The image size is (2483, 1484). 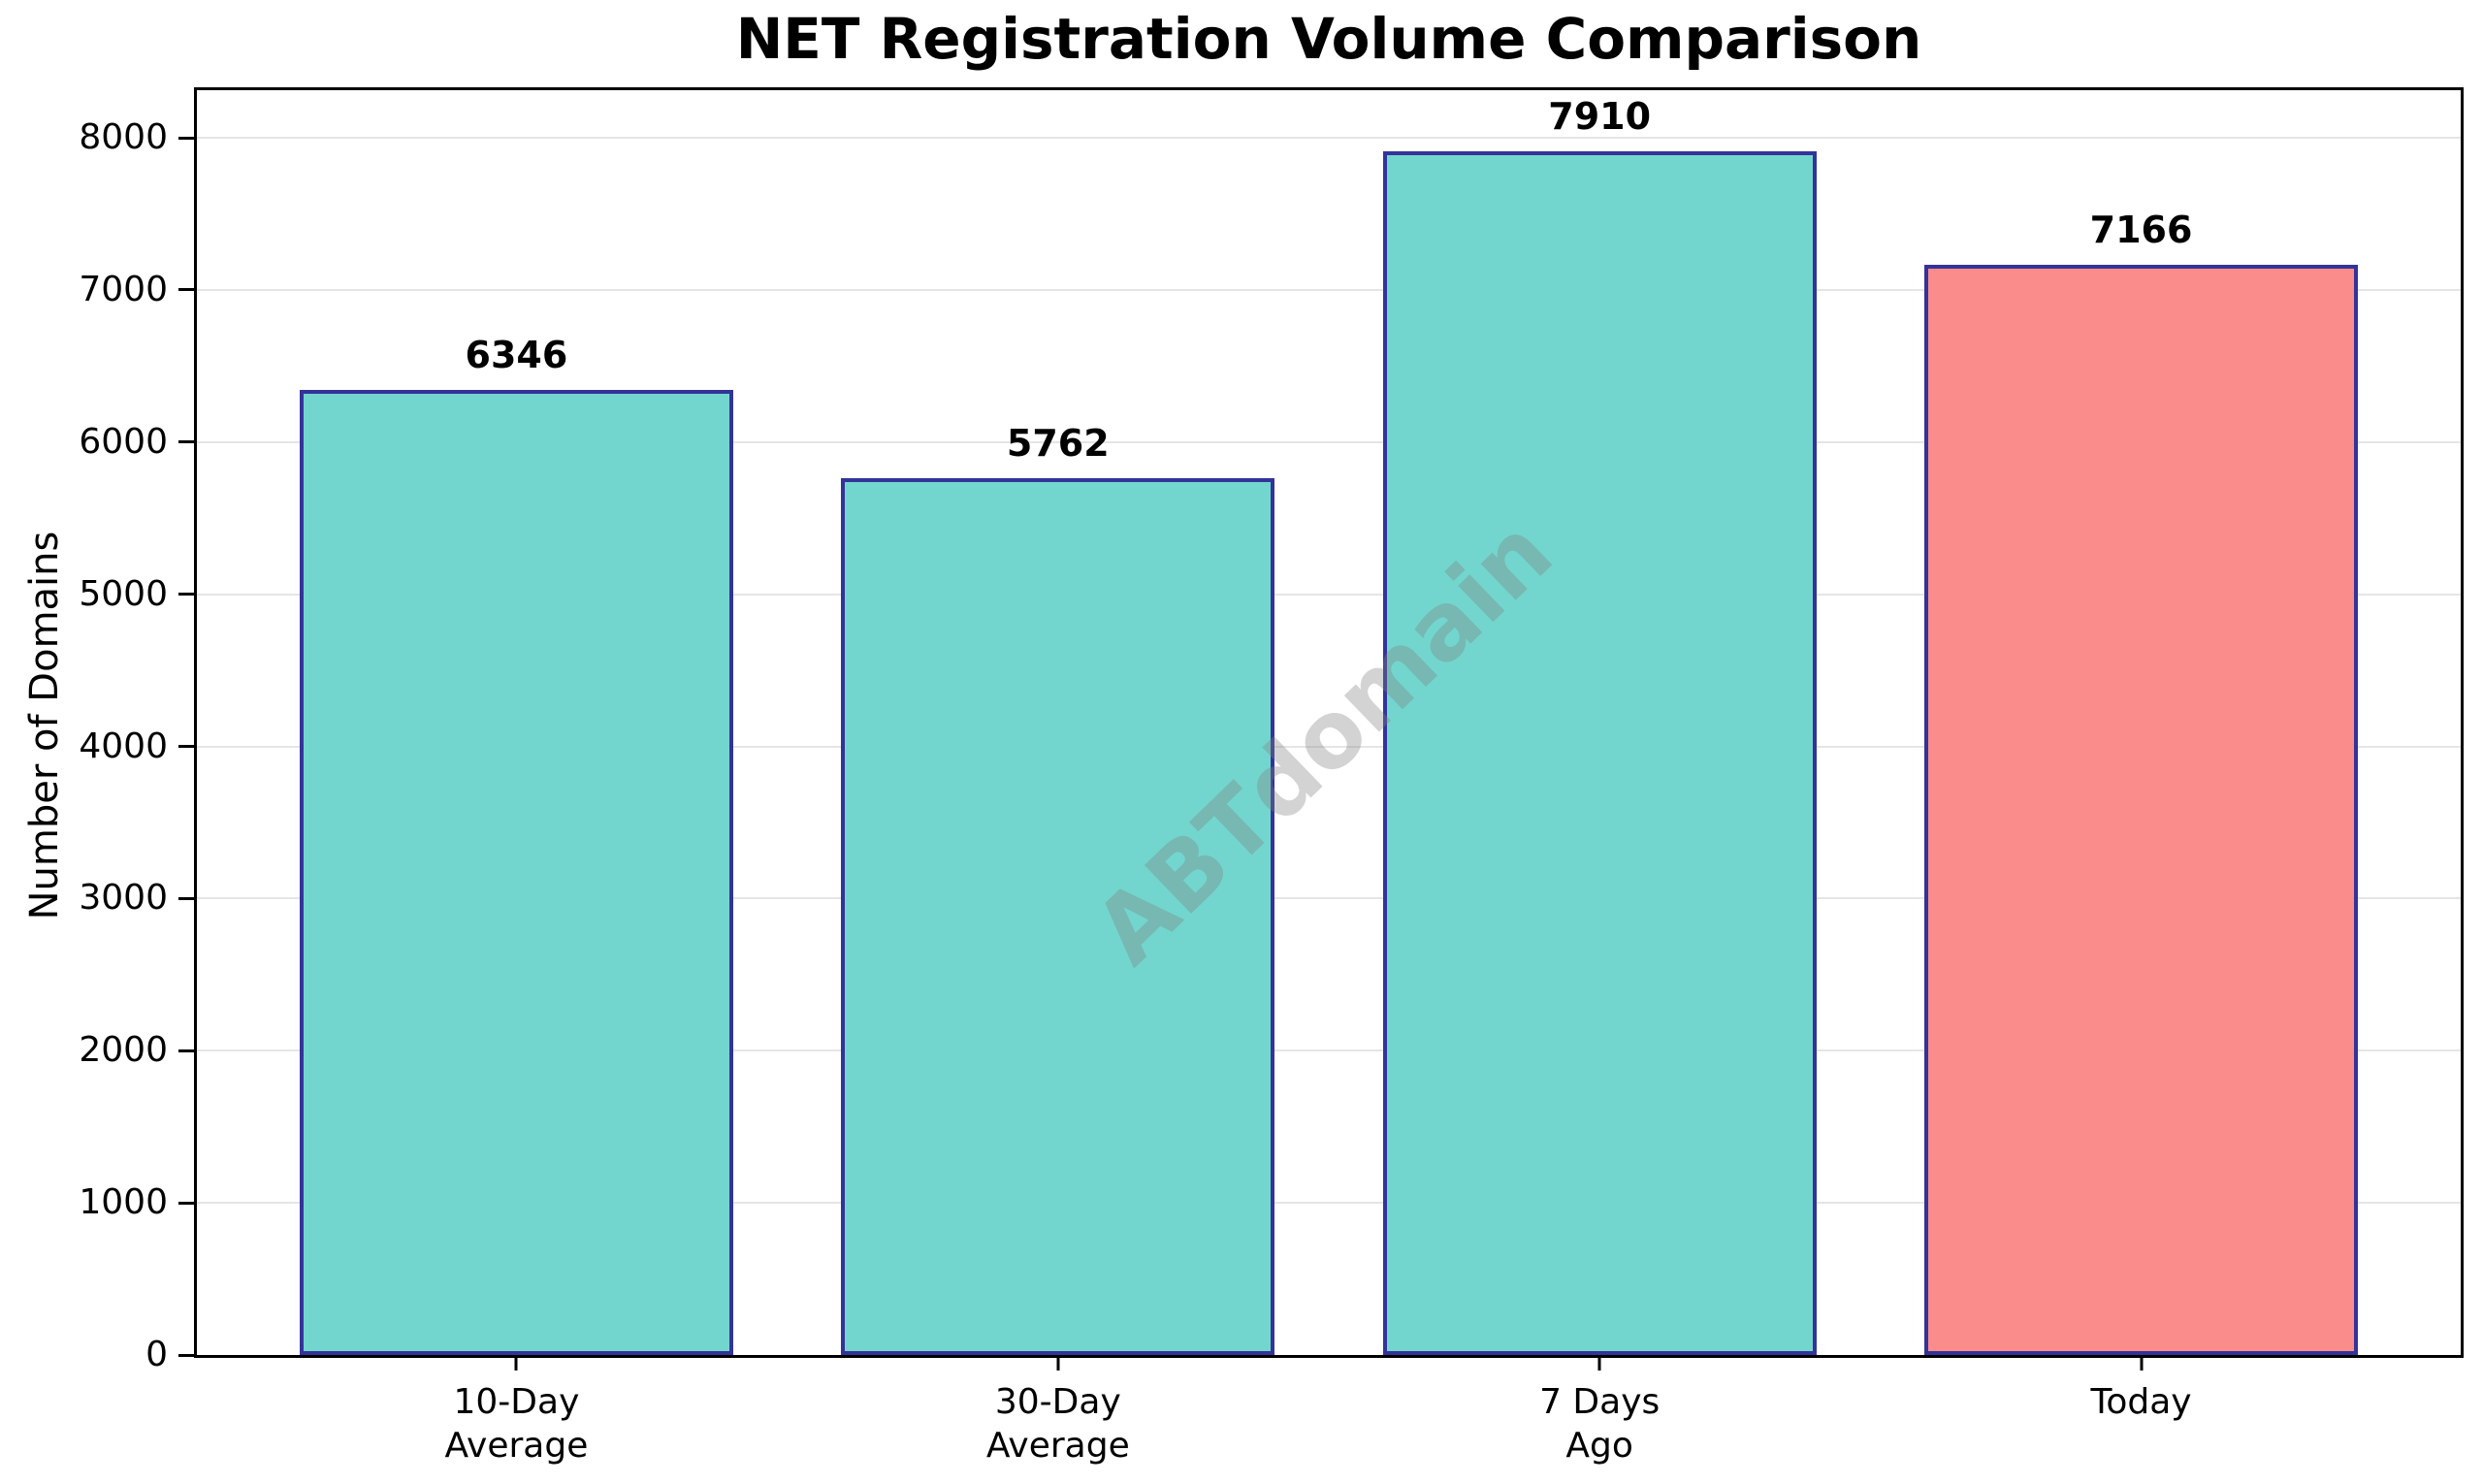 What do you see at coordinates (1058, 1424) in the screenshot?
I see `x-tick-label: 30-Day Average` at bounding box center [1058, 1424].